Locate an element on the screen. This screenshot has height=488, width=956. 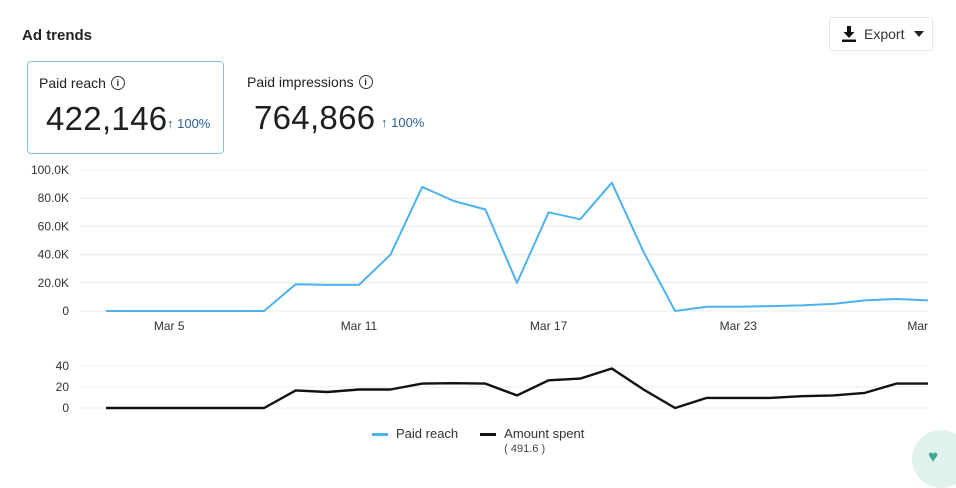
y-tick-label: 20 is located at coordinates (63, 387).